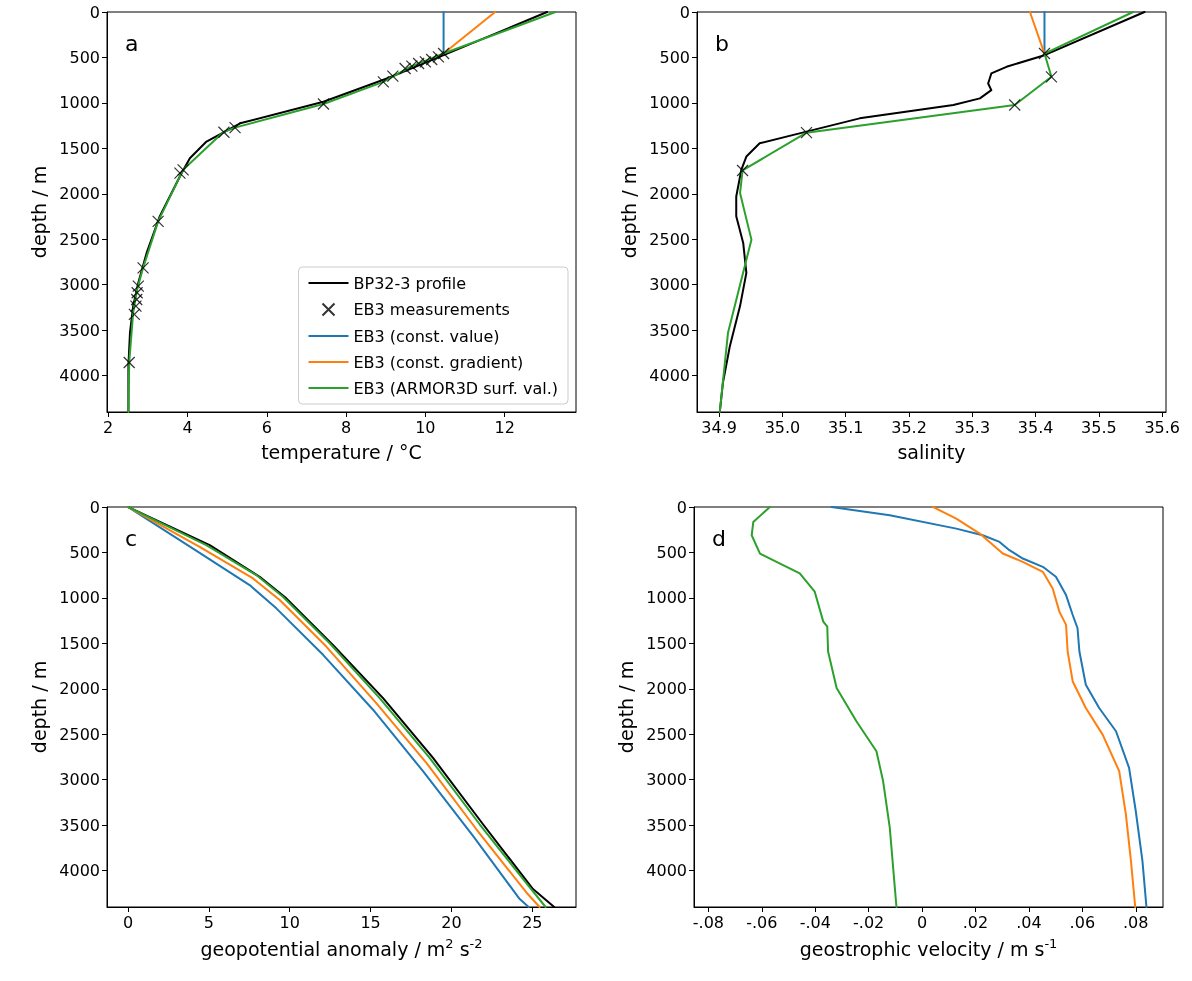 This screenshot has width=1192, height=981. Describe the element at coordinates (782, 427) in the screenshot. I see `x-tick-label: 35.0` at that location.